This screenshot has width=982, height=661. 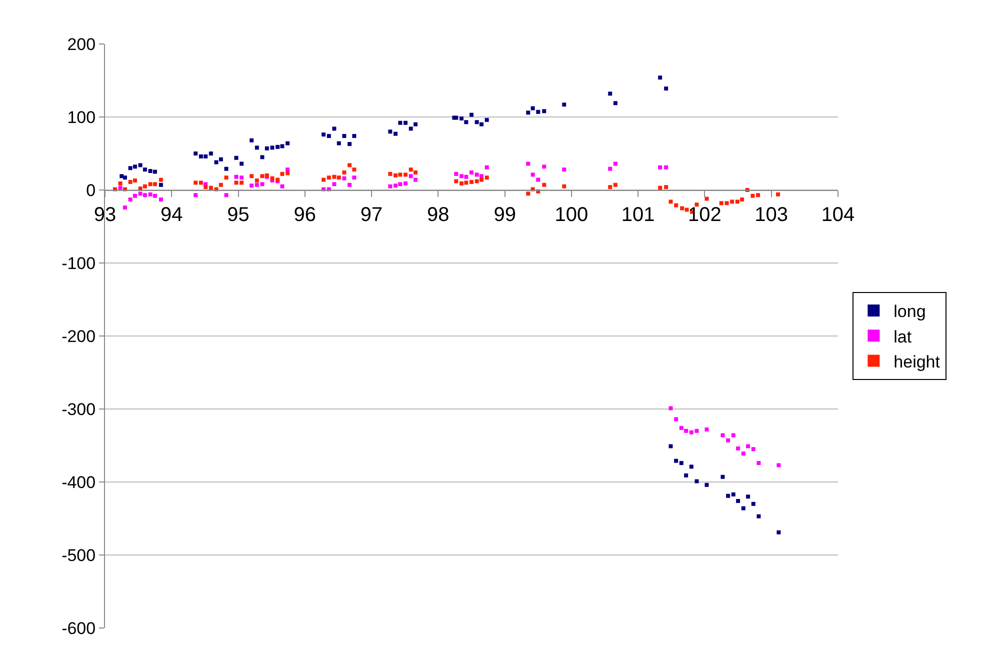 I want to click on x-tick-label: 99, so click(x=505, y=215).